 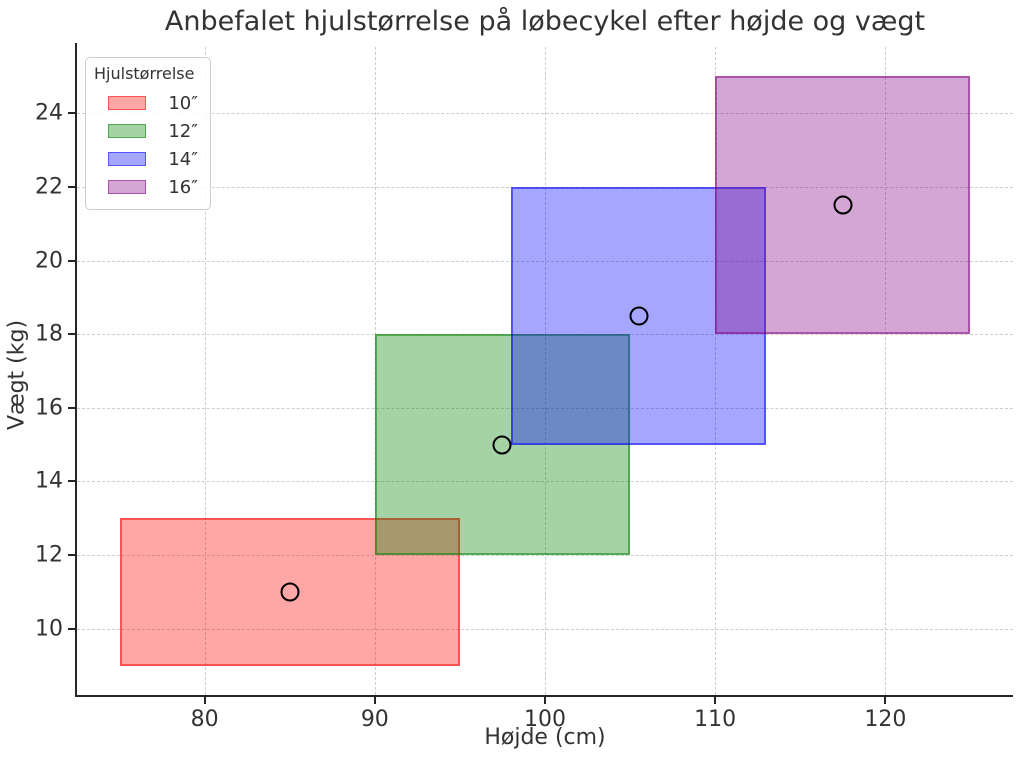 What do you see at coordinates (545, 719) in the screenshot?
I see `x-tick-label-100: 100` at bounding box center [545, 719].